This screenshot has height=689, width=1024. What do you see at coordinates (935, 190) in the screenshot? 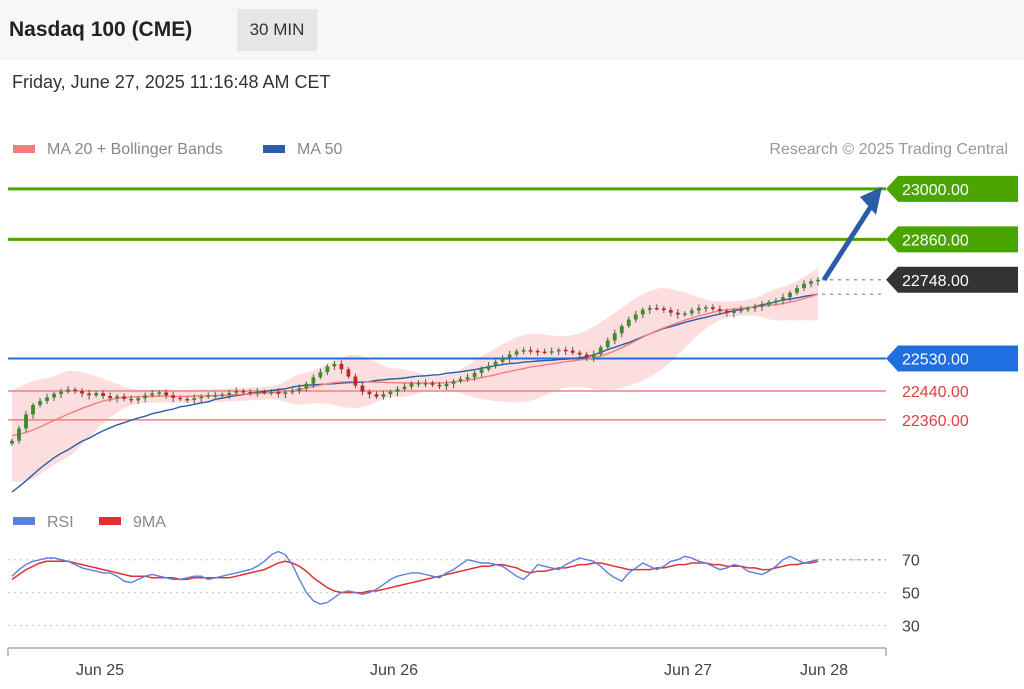
I see `level-label-resistance-0: 23000.00` at bounding box center [935, 190].